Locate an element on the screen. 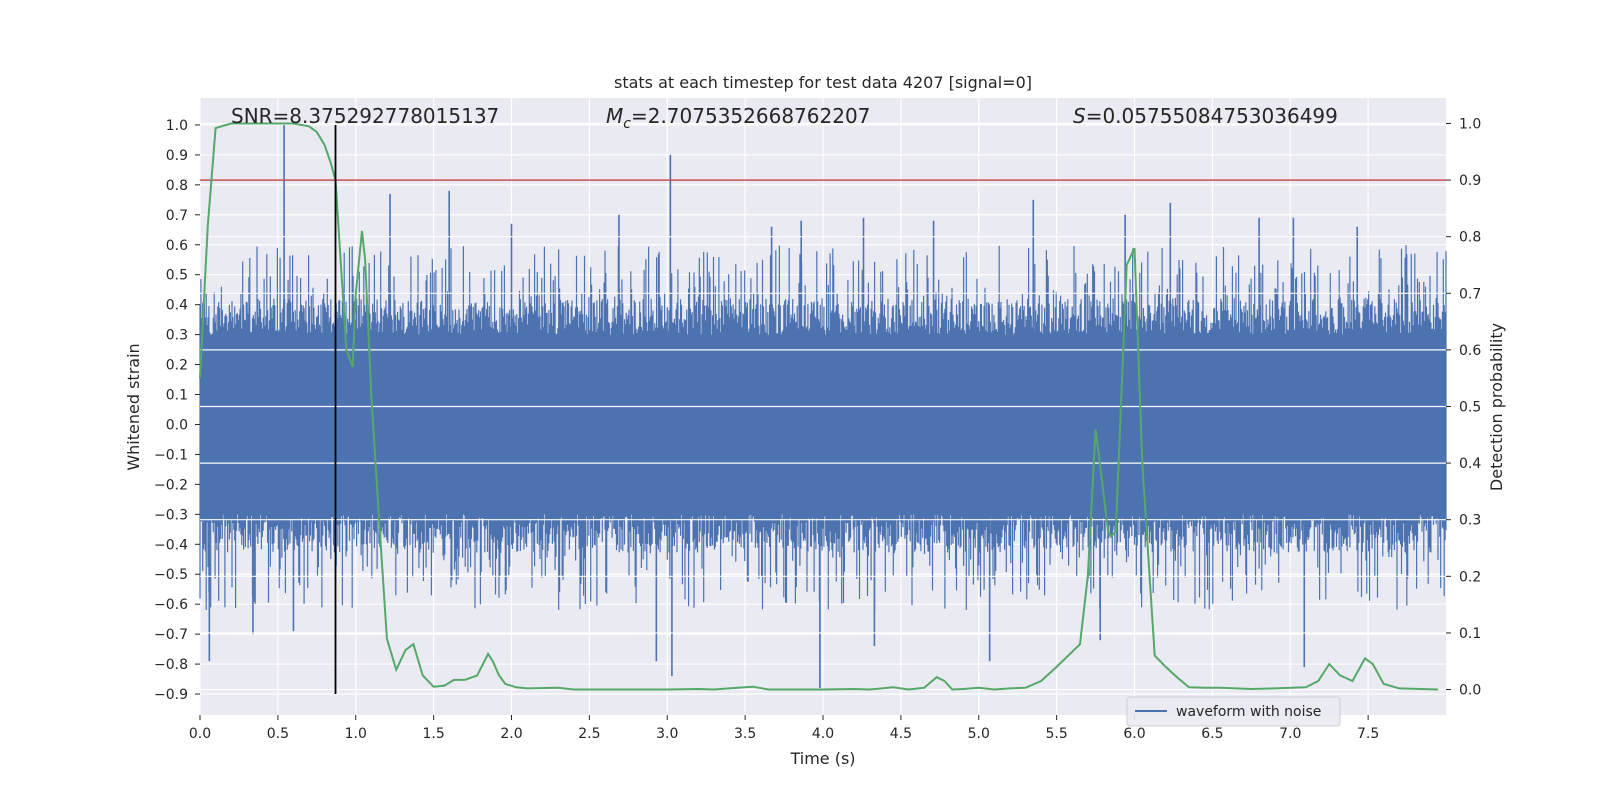 The height and width of the screenshot is (800, 1600). y-left-tick-label: −0.7 is located at coordinates (171, 635).